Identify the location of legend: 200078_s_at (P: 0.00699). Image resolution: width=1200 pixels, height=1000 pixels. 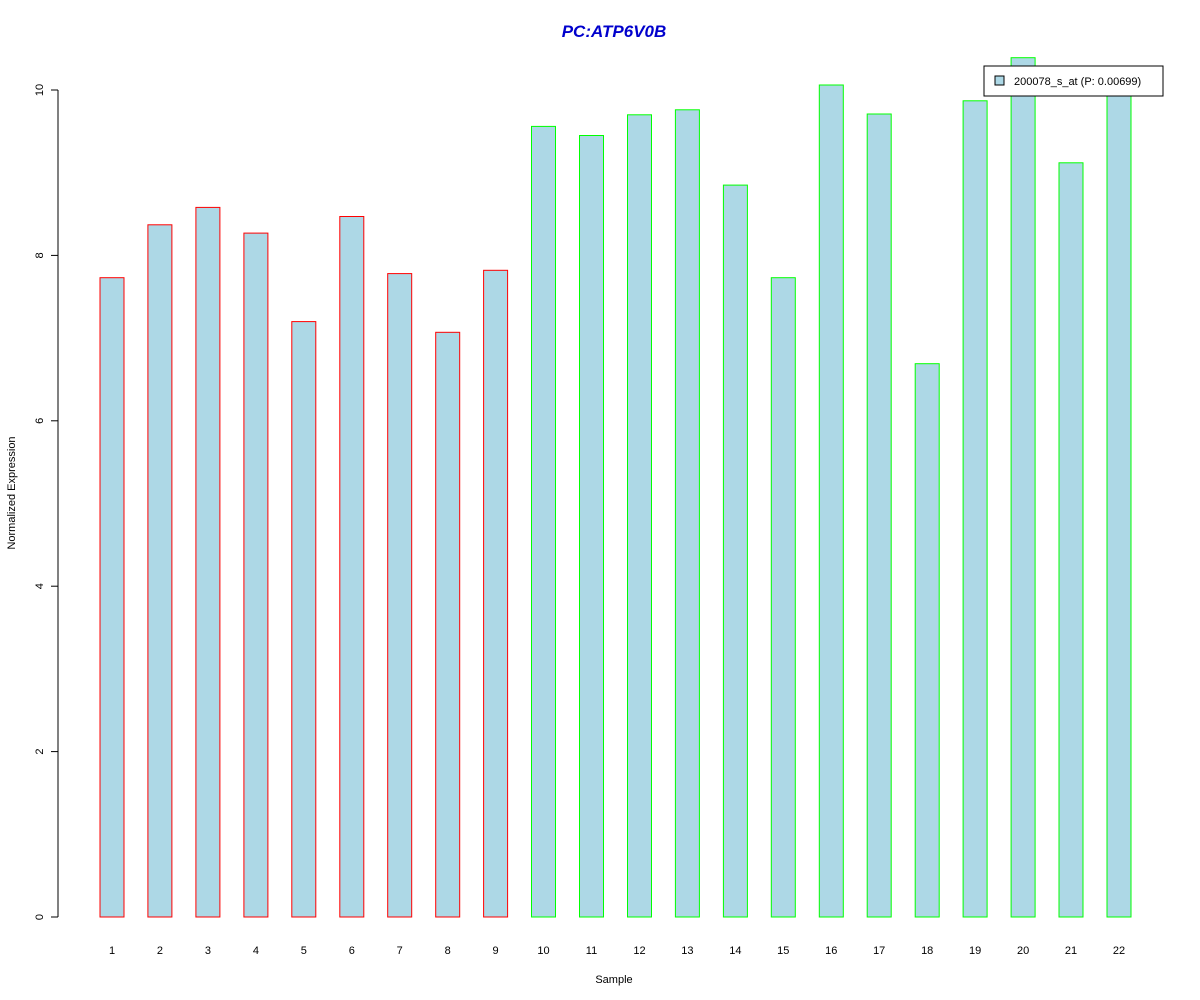
(1073, 81).